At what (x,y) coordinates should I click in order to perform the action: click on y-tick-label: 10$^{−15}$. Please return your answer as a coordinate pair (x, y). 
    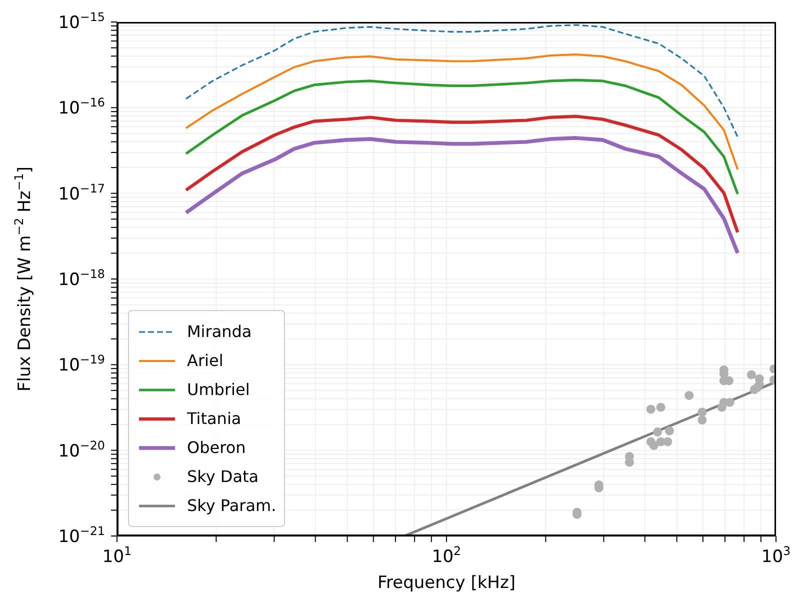
    Looking at the image, I should click on (81, 21).